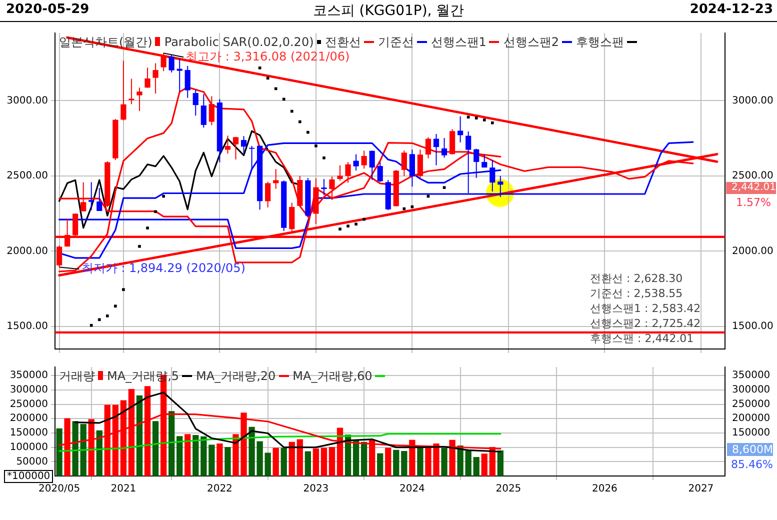  Describe the element at coordinates (123, 489) in the screenshot. I see `x-tick-label: 2021` at that location.